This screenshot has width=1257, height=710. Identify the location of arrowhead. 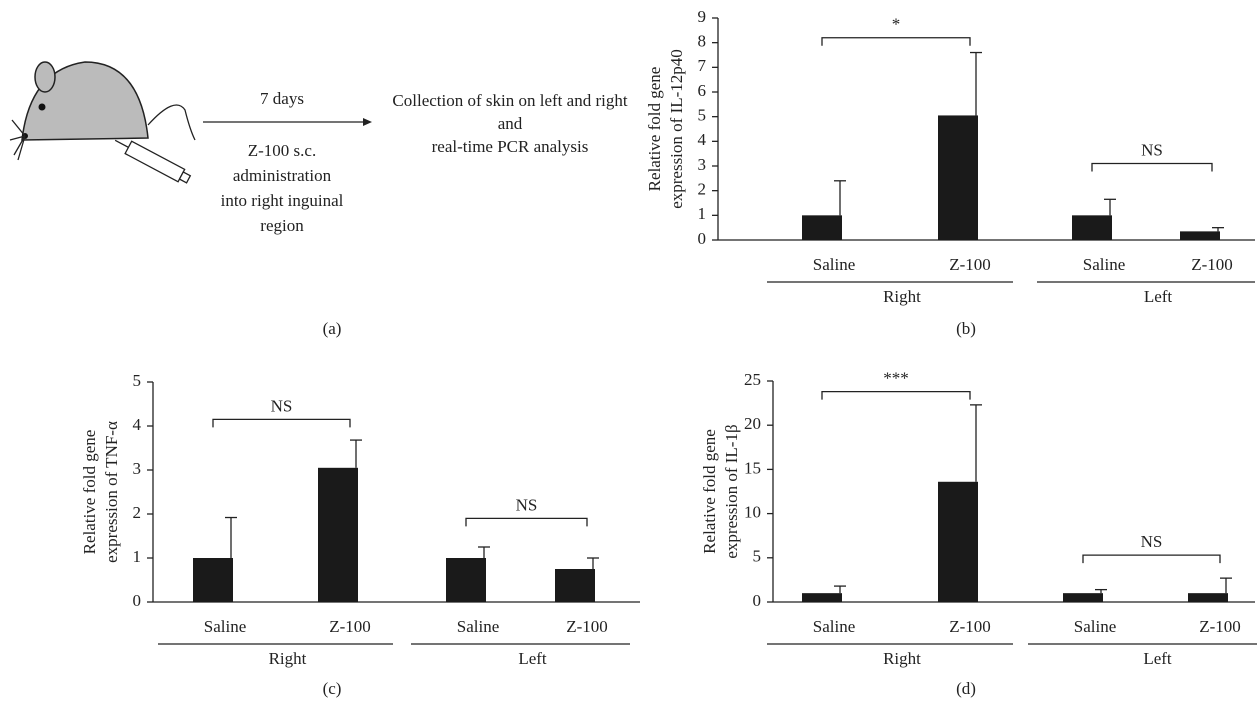
(367, 122).